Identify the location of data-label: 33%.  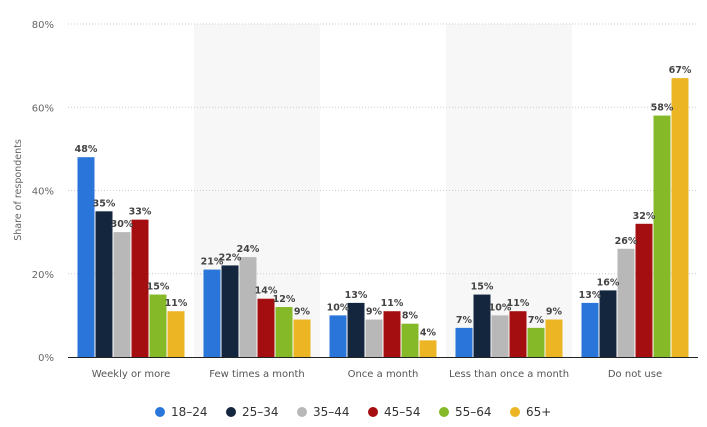
(140, 212).